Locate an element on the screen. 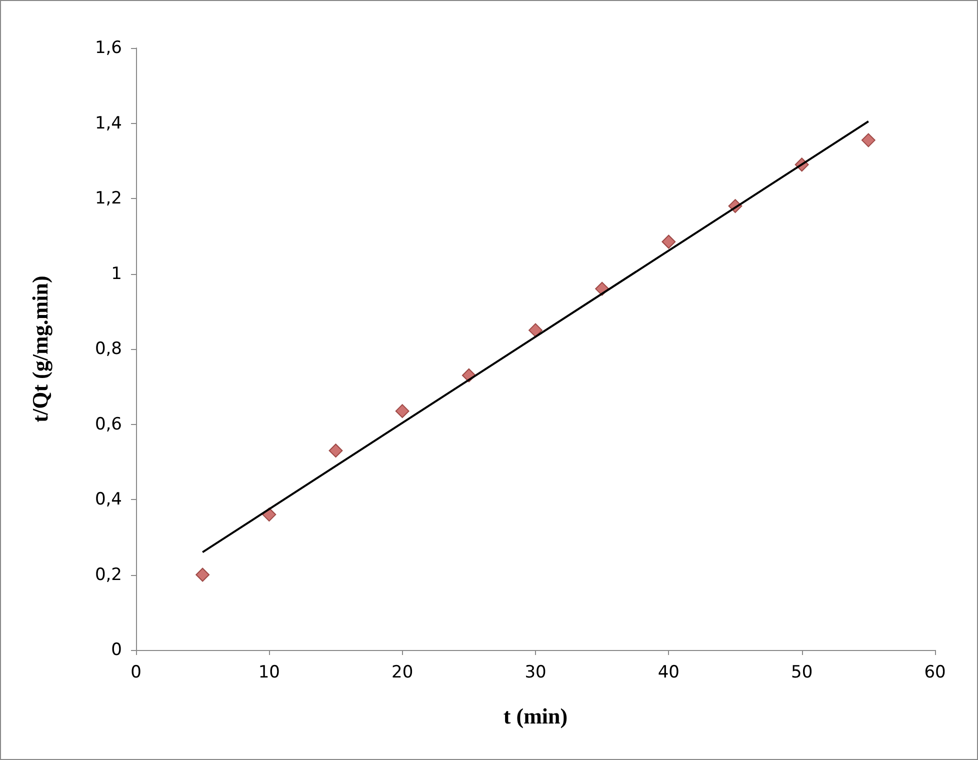 Image resolution: width=978 pixels, height=760 pixels. y-tick-label: 0,6 is located at coordinates (108, 424).